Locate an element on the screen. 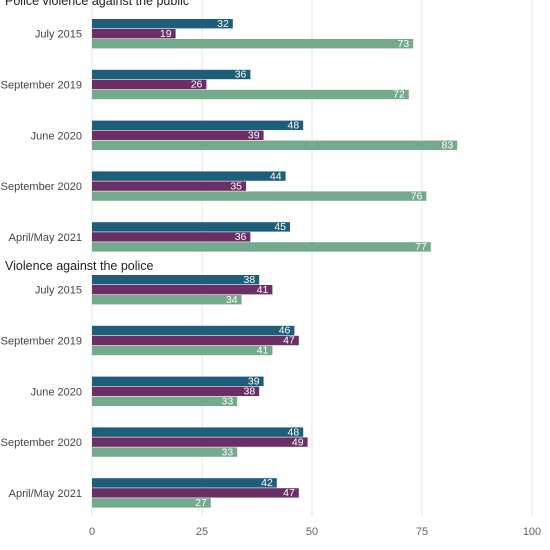  section-title: Violence against the police is located at coordinates (79, 266).